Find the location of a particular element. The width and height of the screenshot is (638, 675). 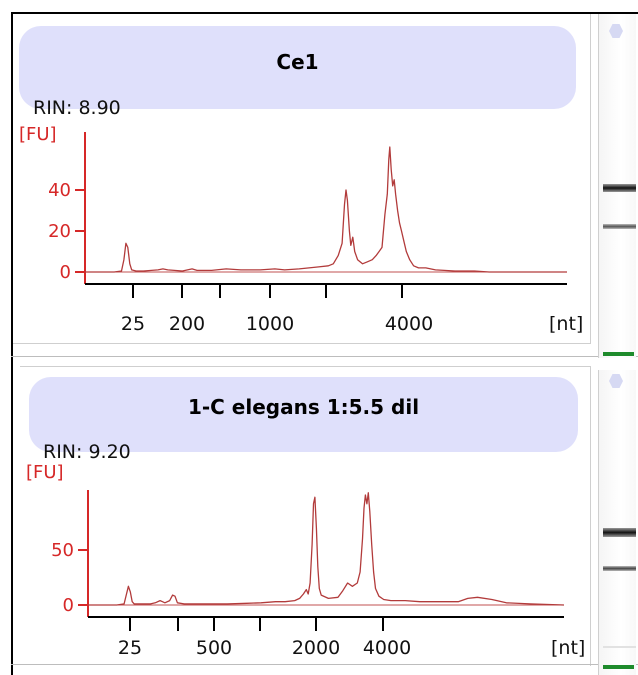

x-tick-label: 500 is located at coordinates (214, 648).